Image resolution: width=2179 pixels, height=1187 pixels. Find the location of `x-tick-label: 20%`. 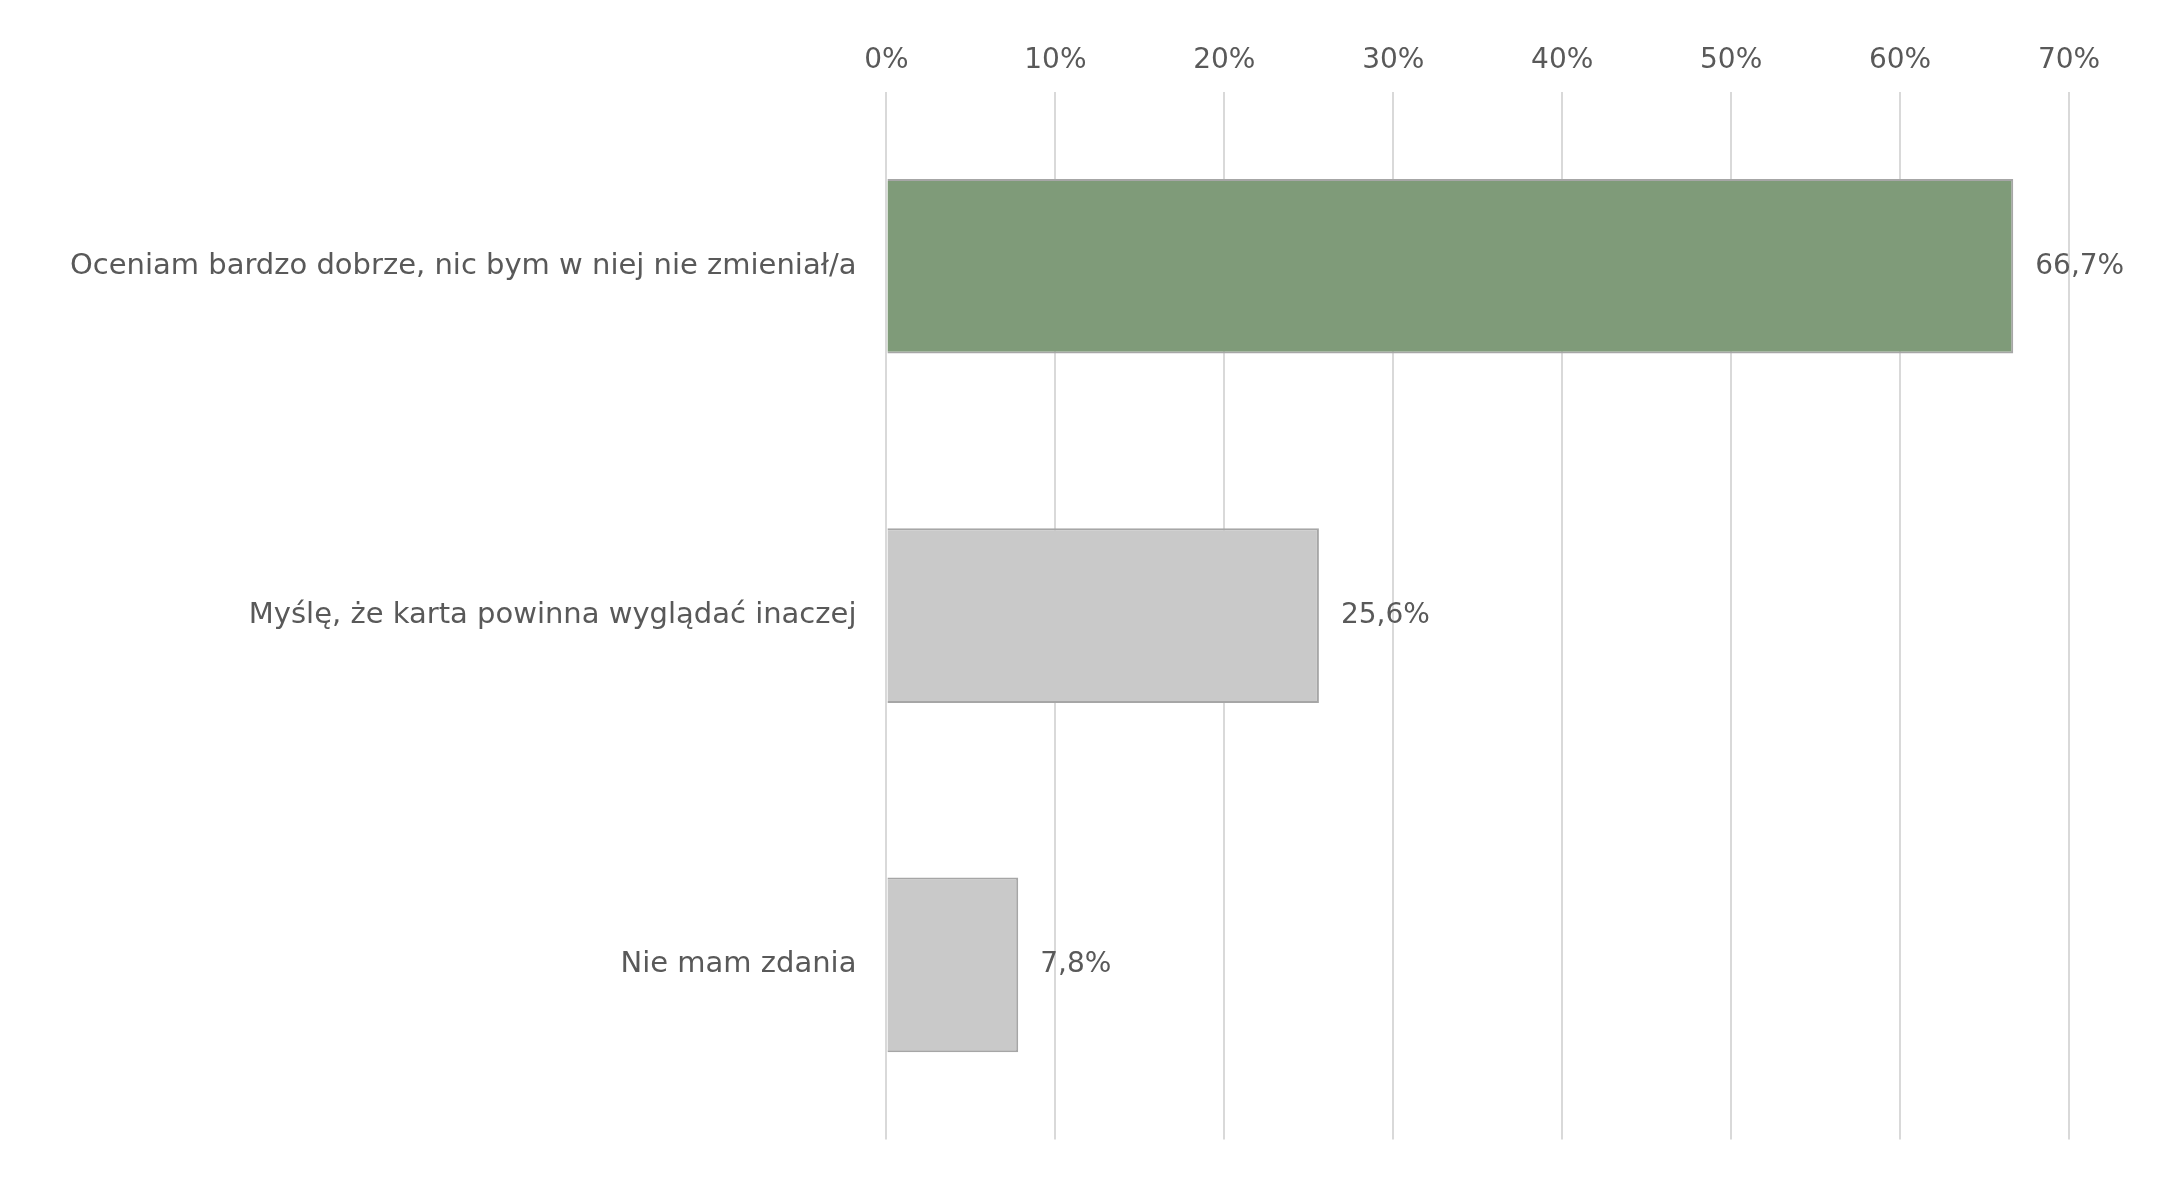

x-tick-label: 20% is located at coordinates (1224, 59).